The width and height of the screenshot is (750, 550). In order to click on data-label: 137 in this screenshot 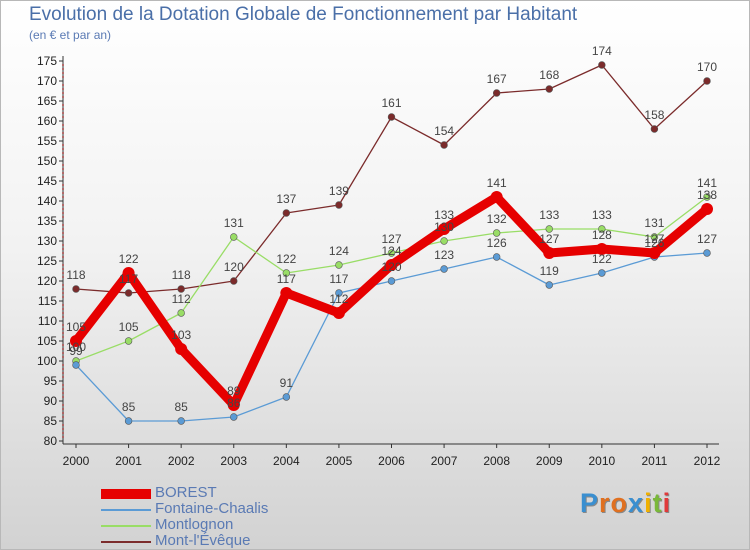, I will do `click(286, 199)`.